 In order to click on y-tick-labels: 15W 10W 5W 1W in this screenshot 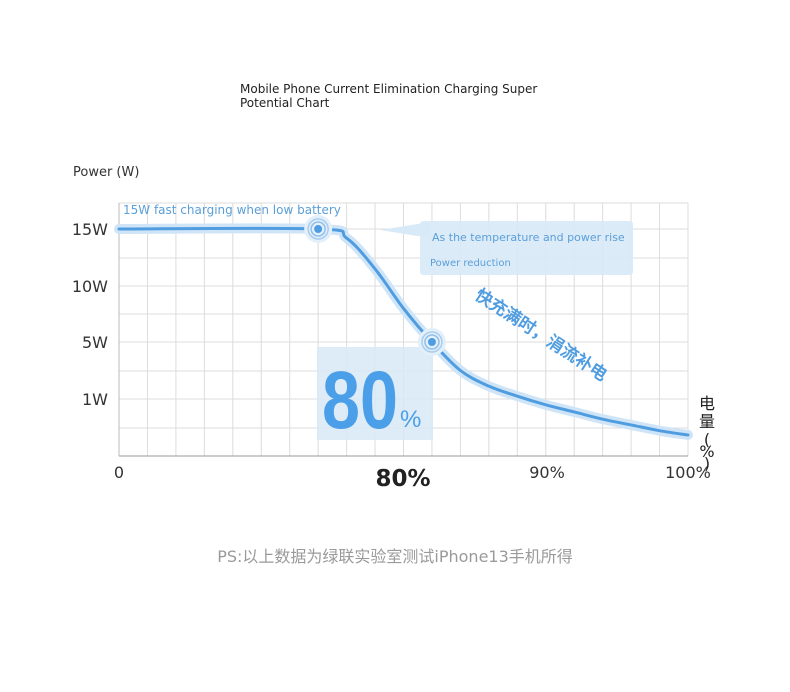, I will do `click(90, 314)`.